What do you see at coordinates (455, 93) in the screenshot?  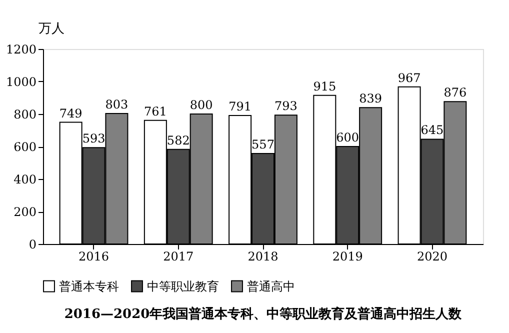 I see `data-label: 876` at bounding box center [455, 93].